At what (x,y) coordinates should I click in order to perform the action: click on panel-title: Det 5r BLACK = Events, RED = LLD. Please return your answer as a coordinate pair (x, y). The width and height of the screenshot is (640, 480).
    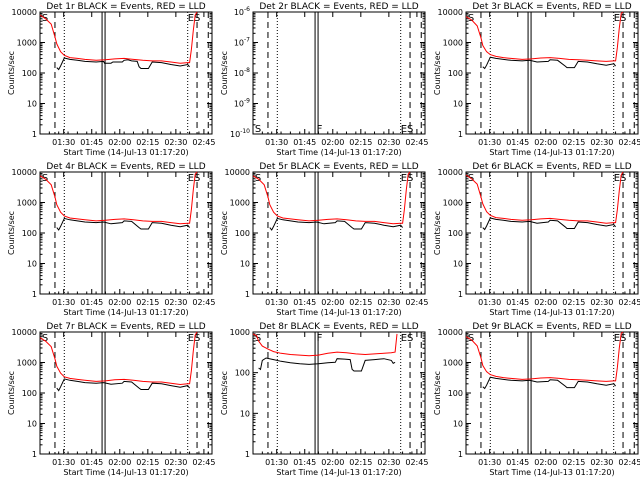
    Looking at the image, I should click on (338, 167).